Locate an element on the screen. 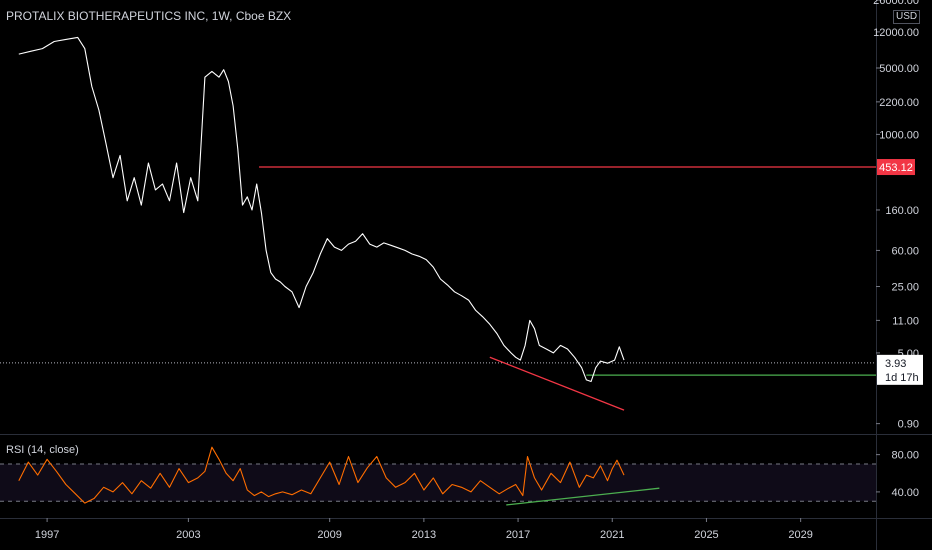 The width and height of the screenshot is (932, 550). countdown-label: 1d 17h is located at coordinates (902, 378).